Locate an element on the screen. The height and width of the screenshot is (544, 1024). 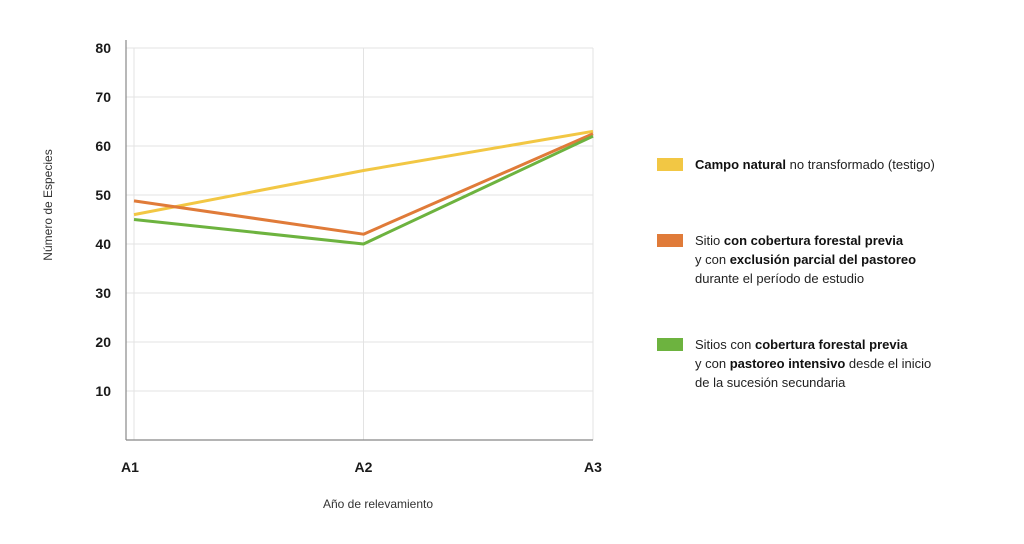
y-tick-label: 70 is located at coordinates (103, 97).